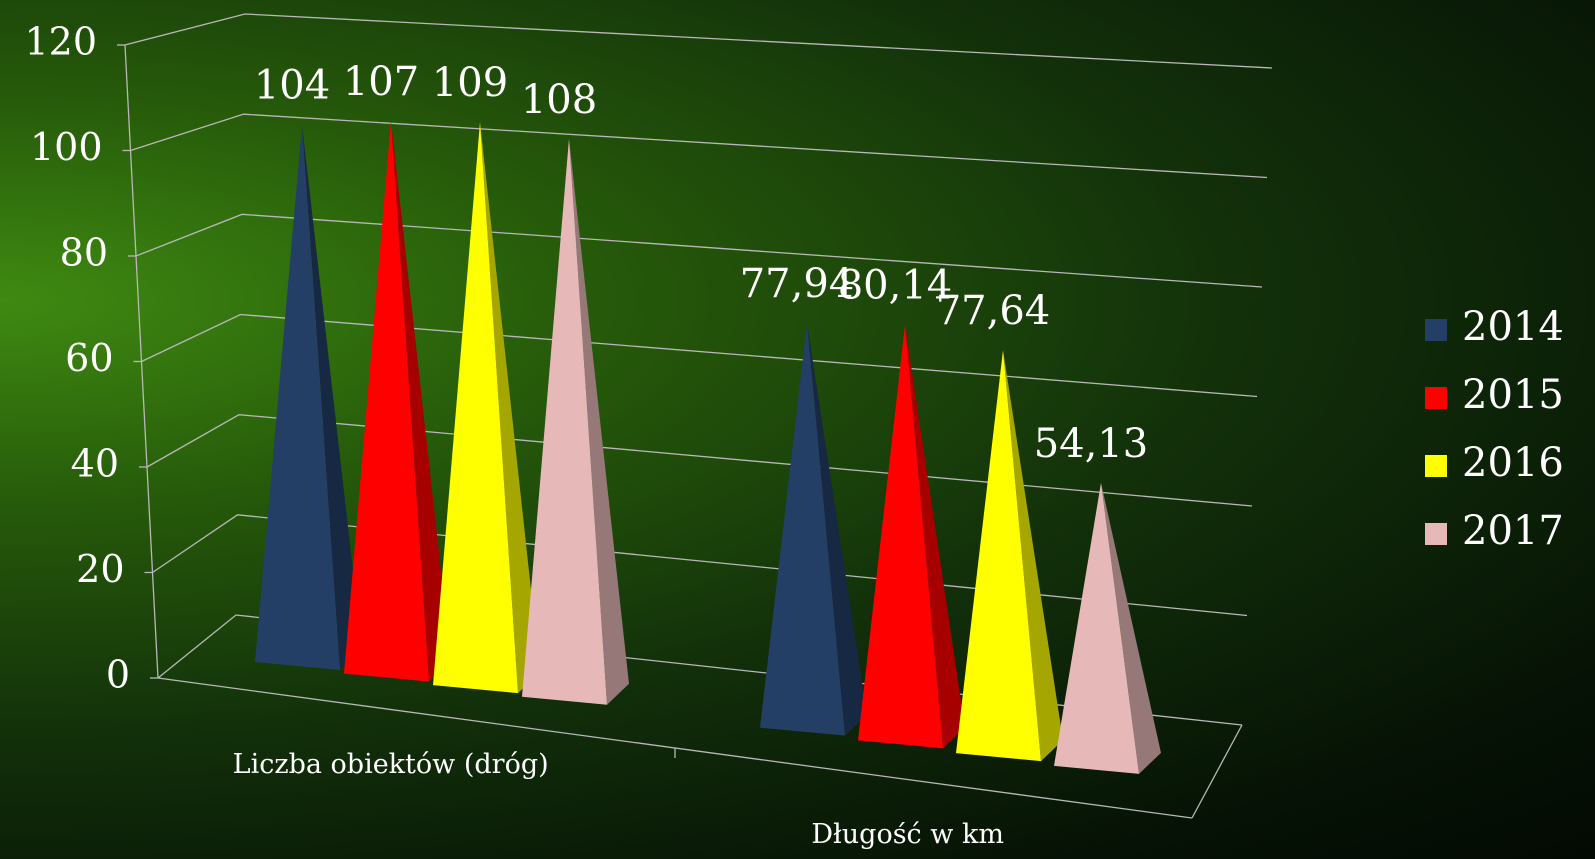 Image resolution: width=1595 pixels, height=859 pixels. Describe the element at coordinates (292, 86) in the screenshot. I see `value-label: 104` at that location.